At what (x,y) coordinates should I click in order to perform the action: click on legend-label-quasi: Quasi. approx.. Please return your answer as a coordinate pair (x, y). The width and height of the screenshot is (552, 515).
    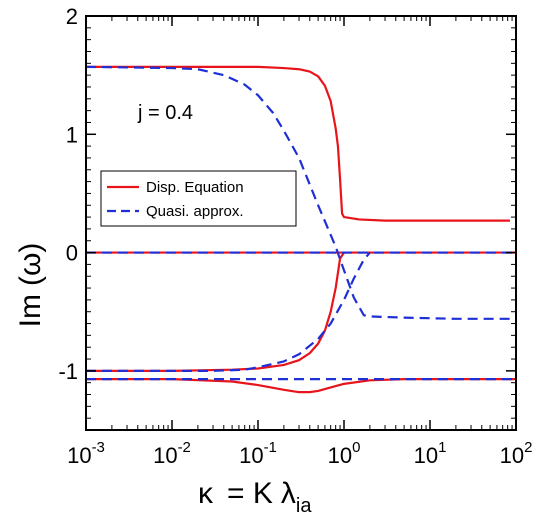
    Looking at the image, I should click on (195, 211).